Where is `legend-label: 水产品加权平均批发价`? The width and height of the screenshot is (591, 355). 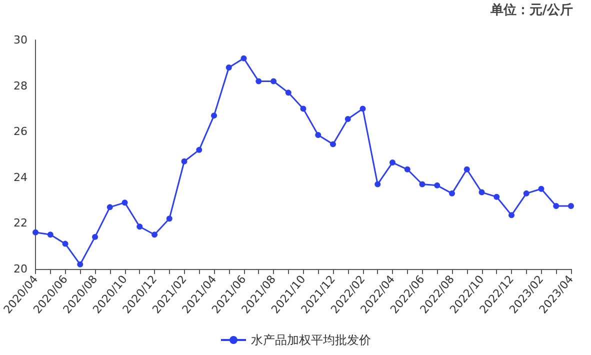 legend-label: 水产品加权平均批发价 is located at coordinates (311, 340).